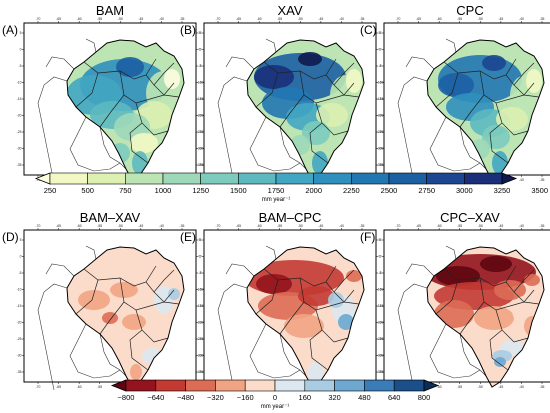  Describe the element at coordinates (305, 110) in the screenshot. I see `country-outline` at that location.